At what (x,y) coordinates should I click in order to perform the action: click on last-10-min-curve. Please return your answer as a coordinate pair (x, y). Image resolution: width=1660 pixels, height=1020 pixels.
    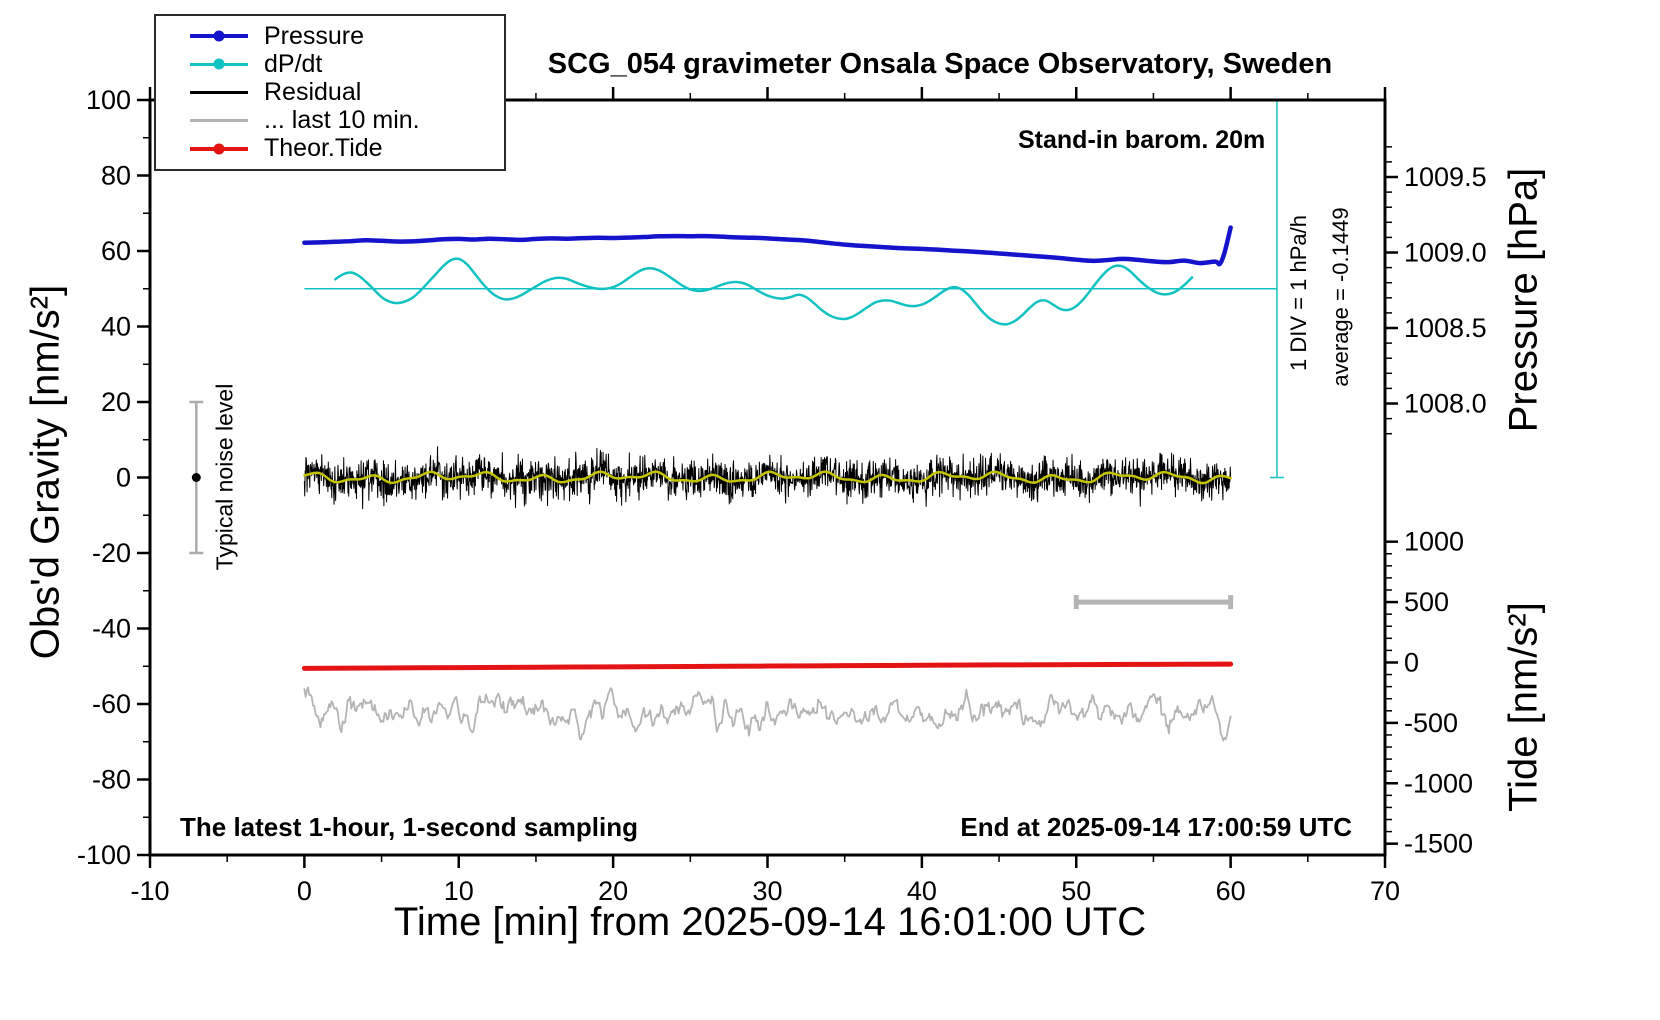
    Looking at the image, I should click on (767, 714).